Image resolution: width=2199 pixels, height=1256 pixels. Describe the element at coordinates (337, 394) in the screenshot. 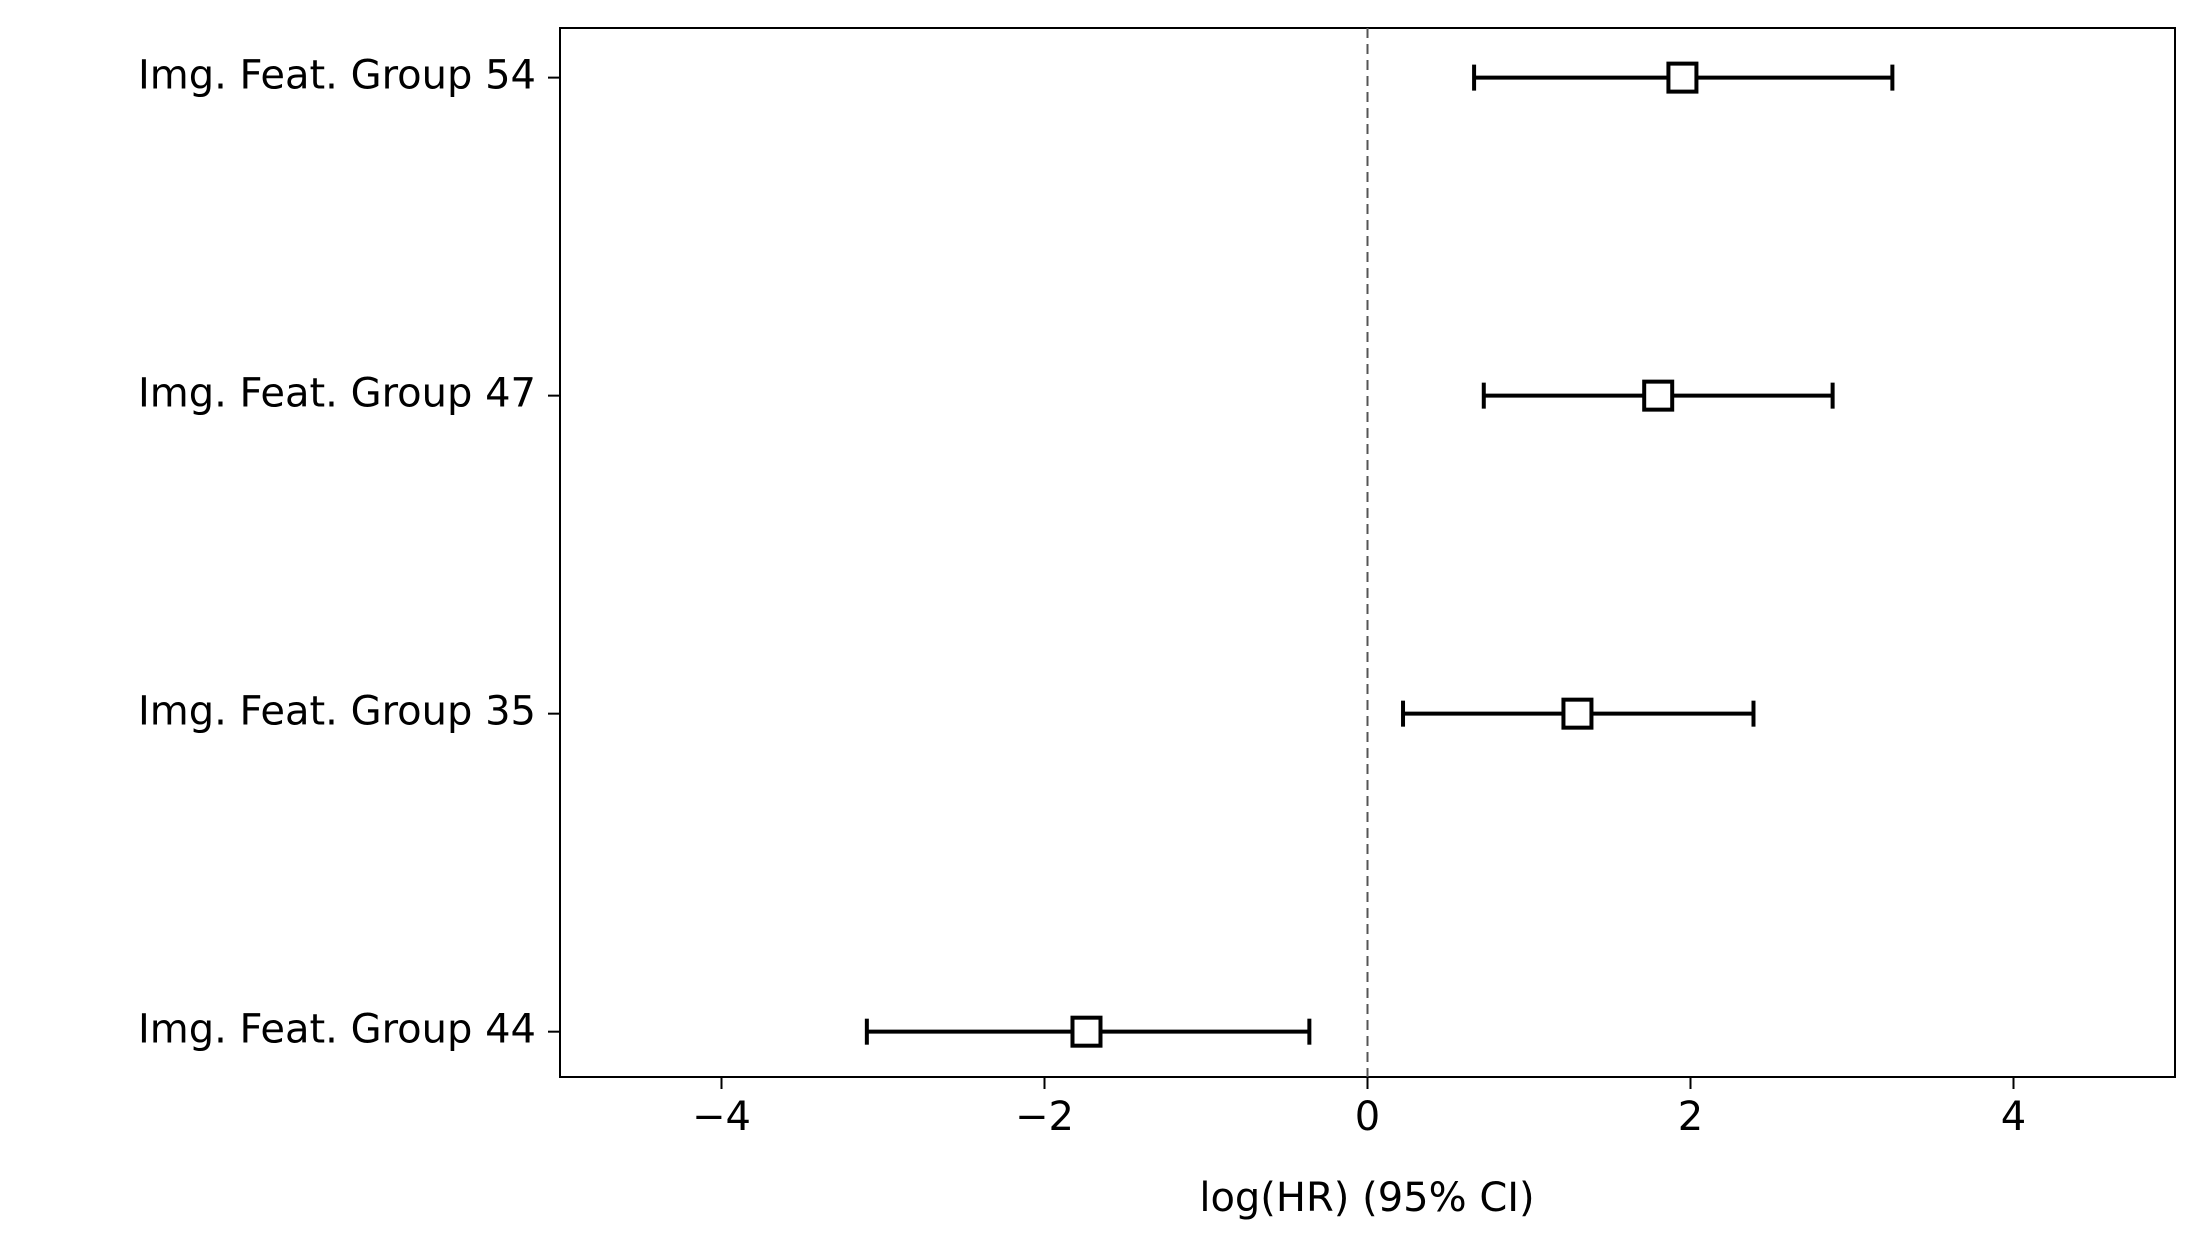

I see `y-tick-label: Img. Feat. Group 47` at that location.